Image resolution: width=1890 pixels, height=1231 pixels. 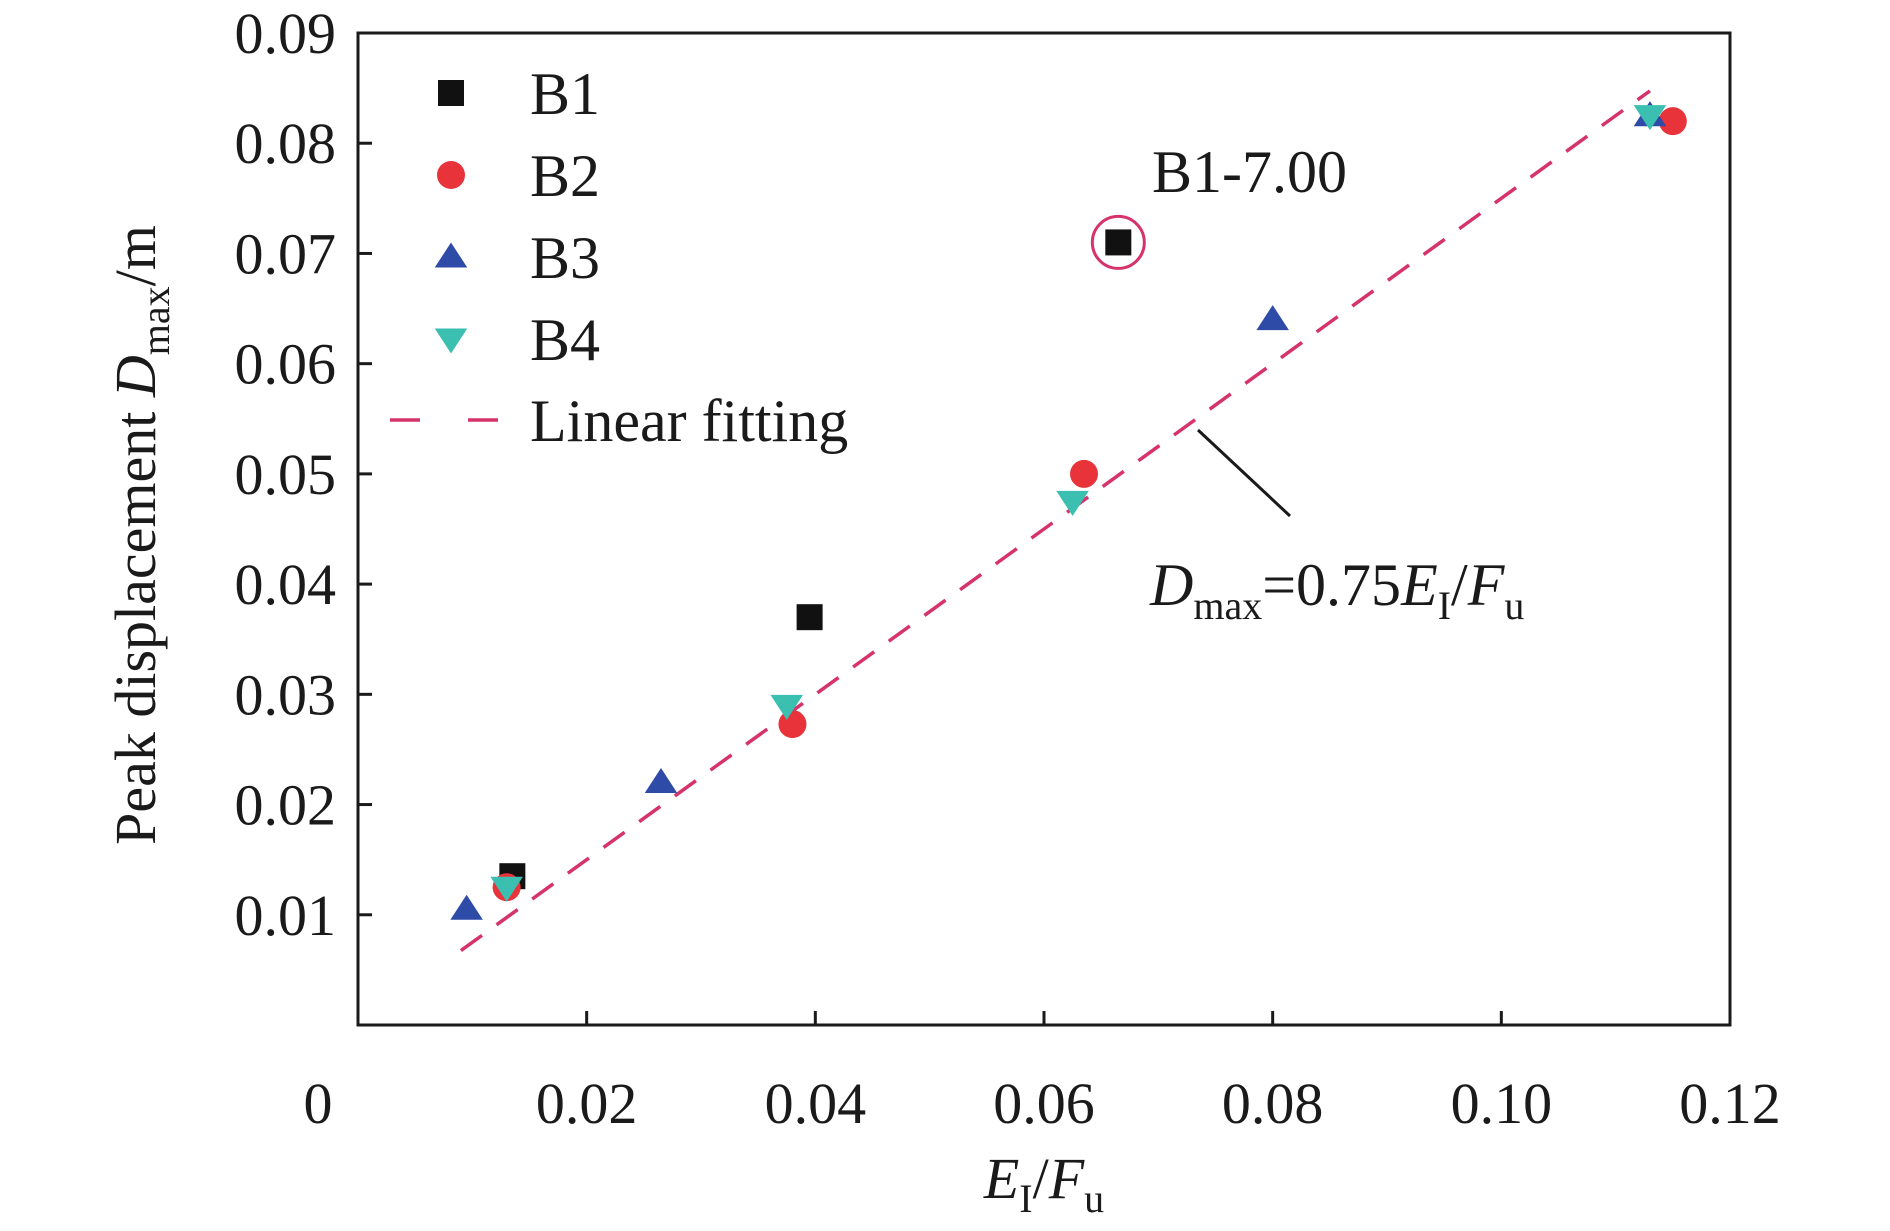 I want to click on y-tick-label: 0.01, so click(x=286, y=915).